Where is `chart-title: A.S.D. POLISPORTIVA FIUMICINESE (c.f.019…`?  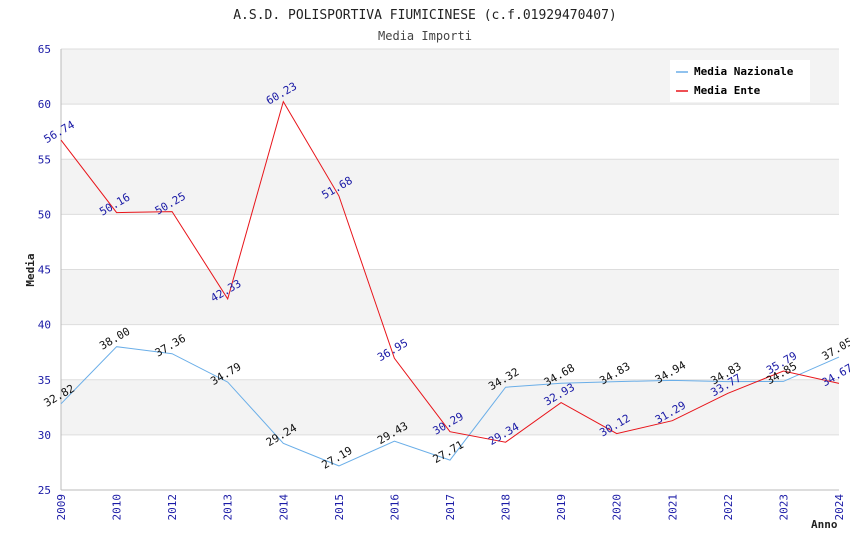 chart-title: A.S.D. POLISPORTIVA FIUMICINESE (c.f.019… is located at coordinates (425, 15).